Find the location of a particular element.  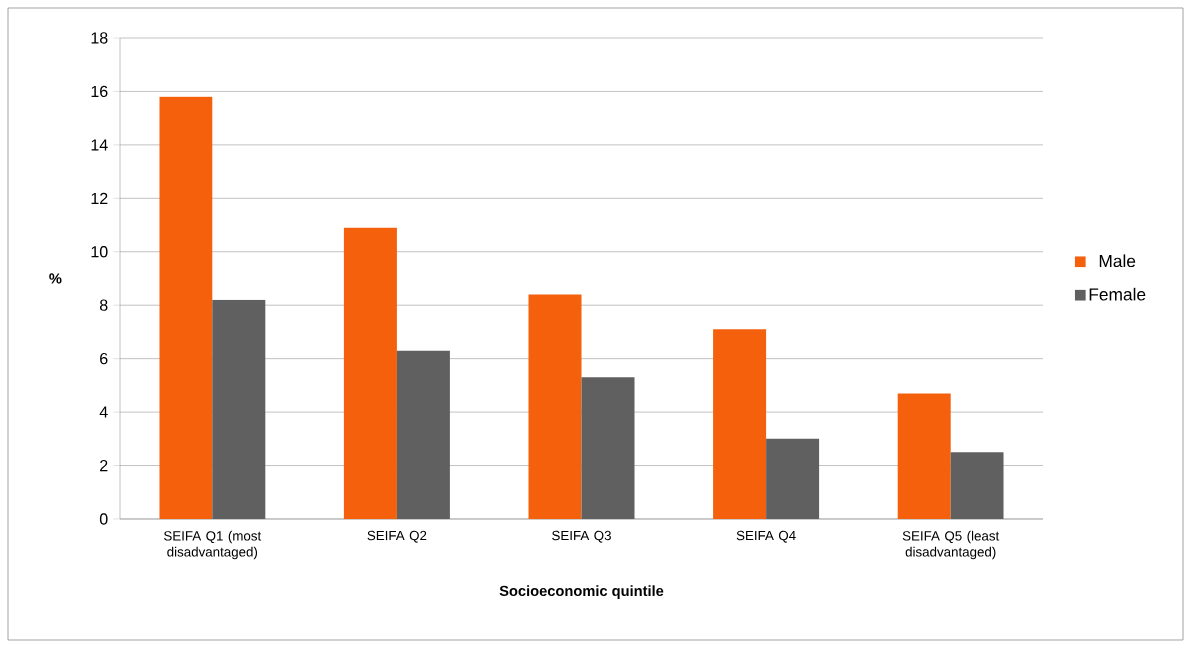

legend-label: Female is located at coordinates (1117, 294).